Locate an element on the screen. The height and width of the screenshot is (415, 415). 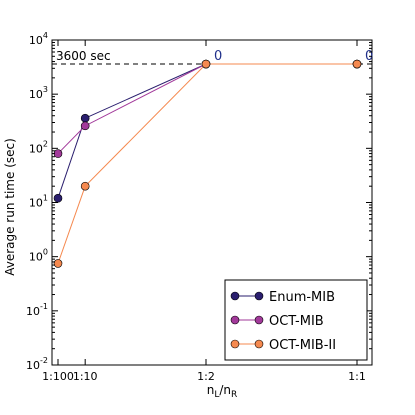
y-tick-label: 10² is located at coordinates (38, 147).